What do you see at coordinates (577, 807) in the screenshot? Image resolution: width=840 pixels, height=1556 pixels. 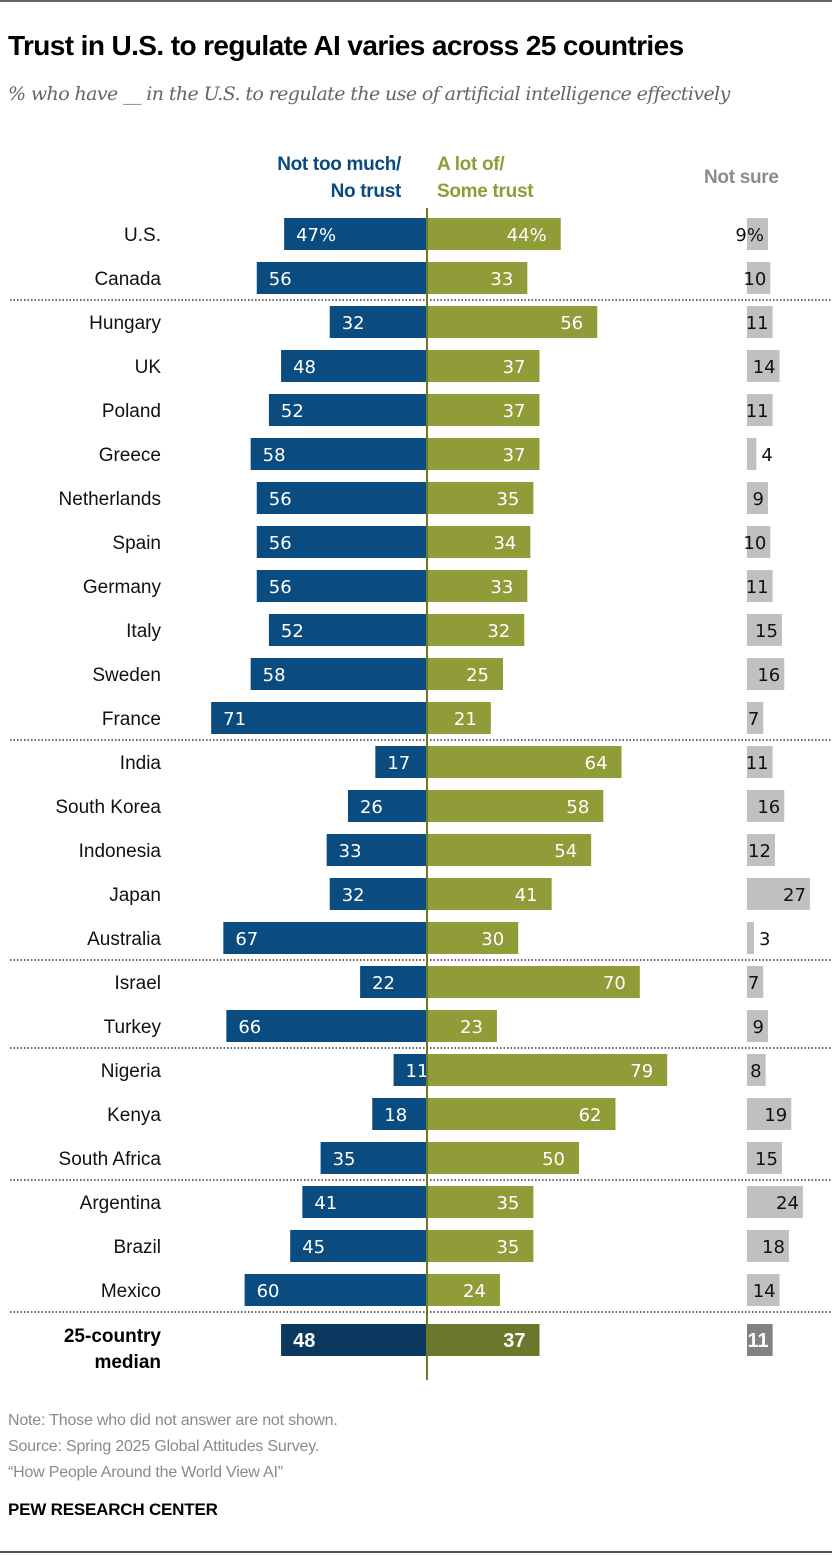 I see `value-trust-south-korea: 58` at bounding box center [577, 807].